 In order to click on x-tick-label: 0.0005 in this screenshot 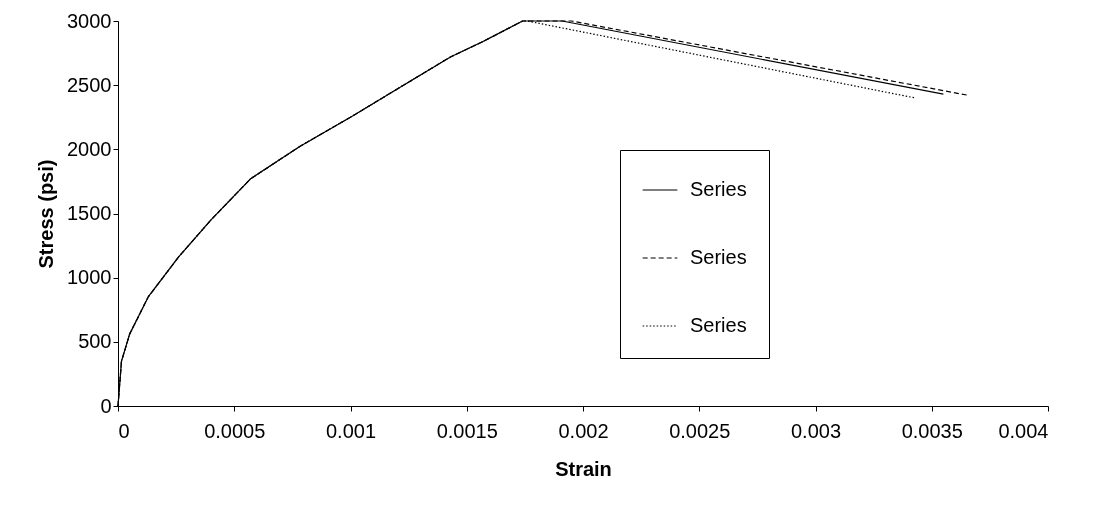, I will do `click(235, 430)`.